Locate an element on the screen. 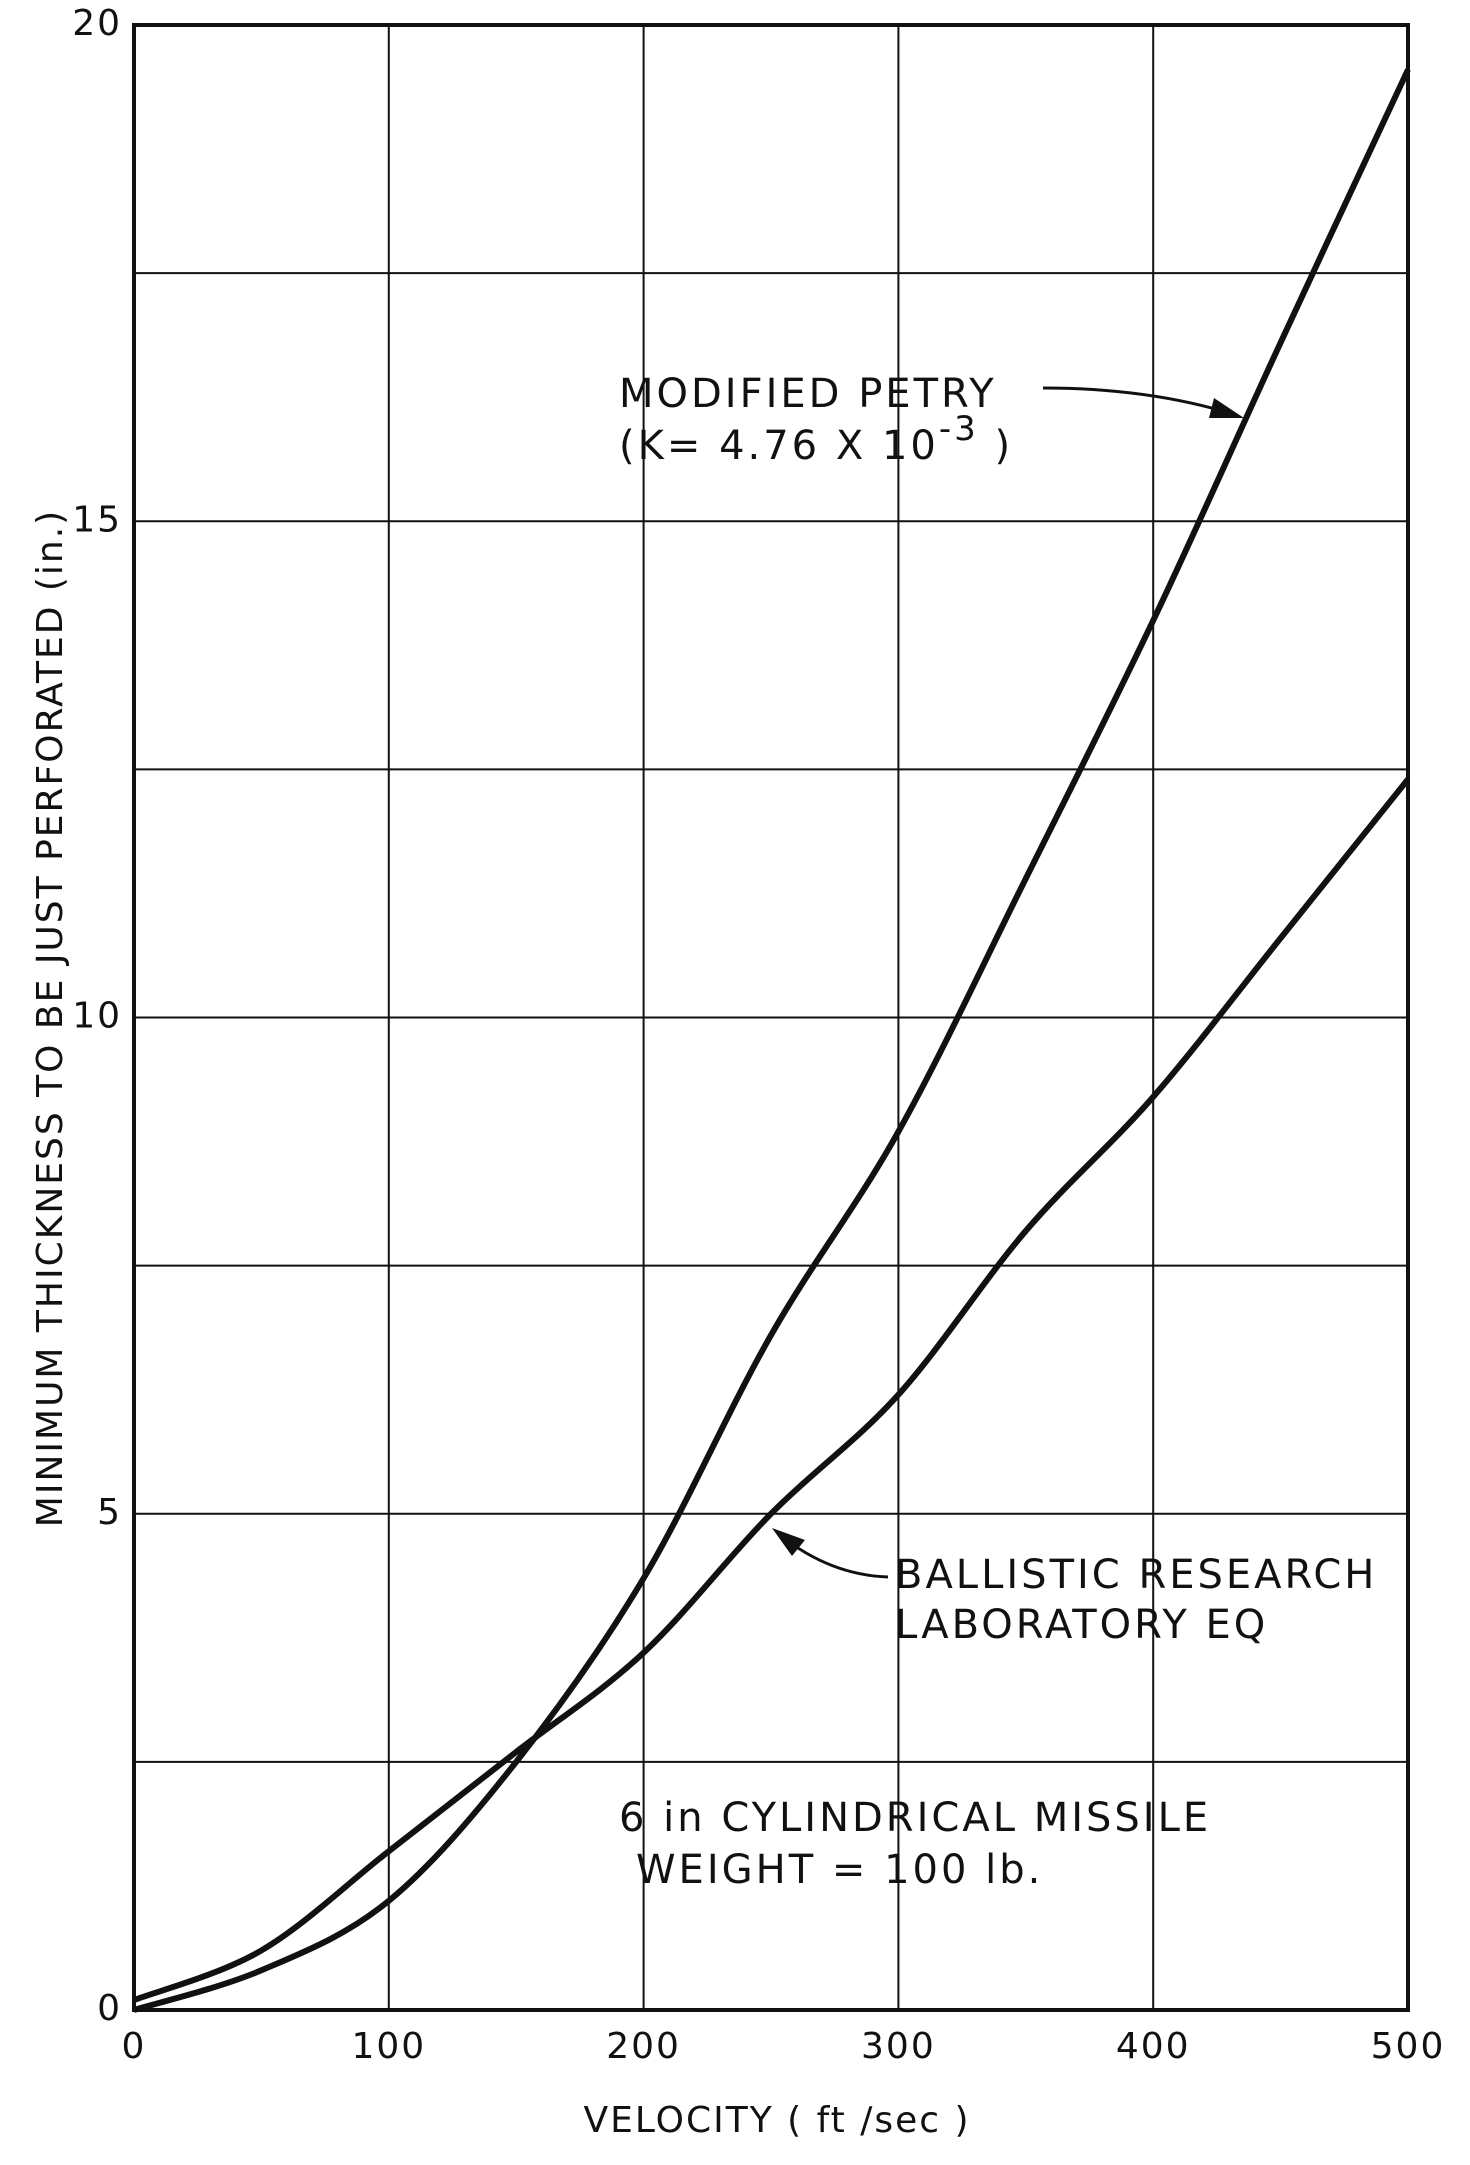  annotation: (K= 4.76 X 10-3 ) is located at coordinates (816, 439).